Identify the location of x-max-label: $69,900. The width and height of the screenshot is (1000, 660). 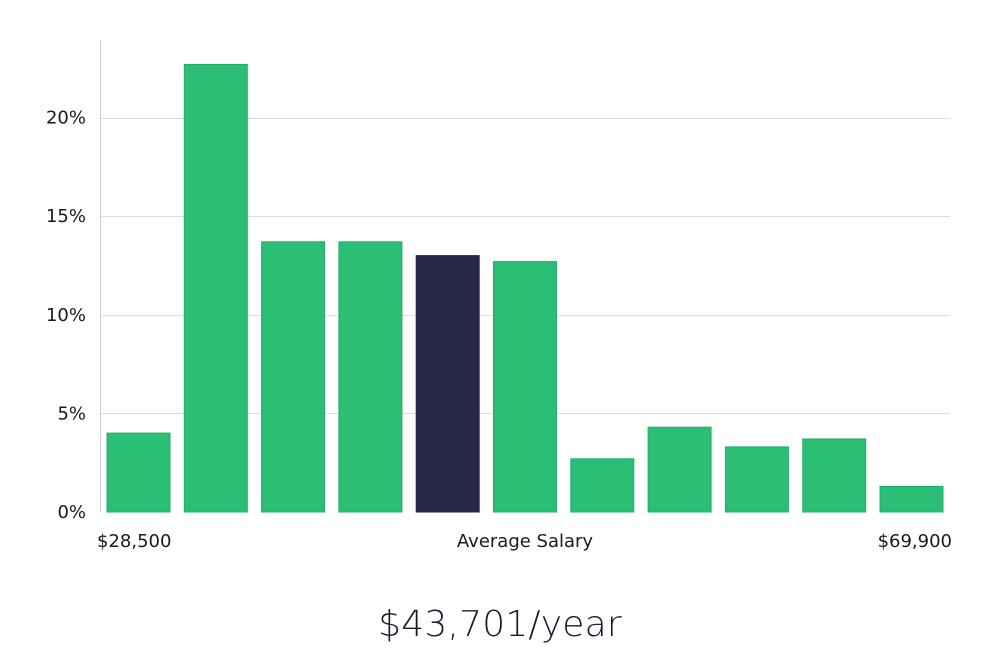
(915, 541).